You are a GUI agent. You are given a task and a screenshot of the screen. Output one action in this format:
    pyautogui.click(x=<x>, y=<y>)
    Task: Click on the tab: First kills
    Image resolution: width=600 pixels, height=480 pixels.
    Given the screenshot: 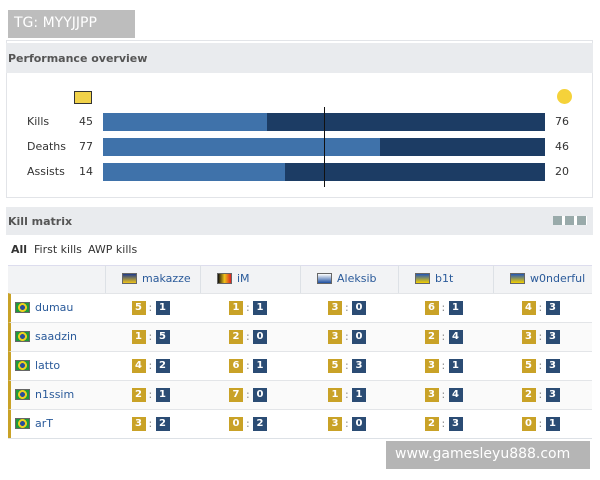 What is the action you would take?
    pyautogui.click(x=58, y=249)
    